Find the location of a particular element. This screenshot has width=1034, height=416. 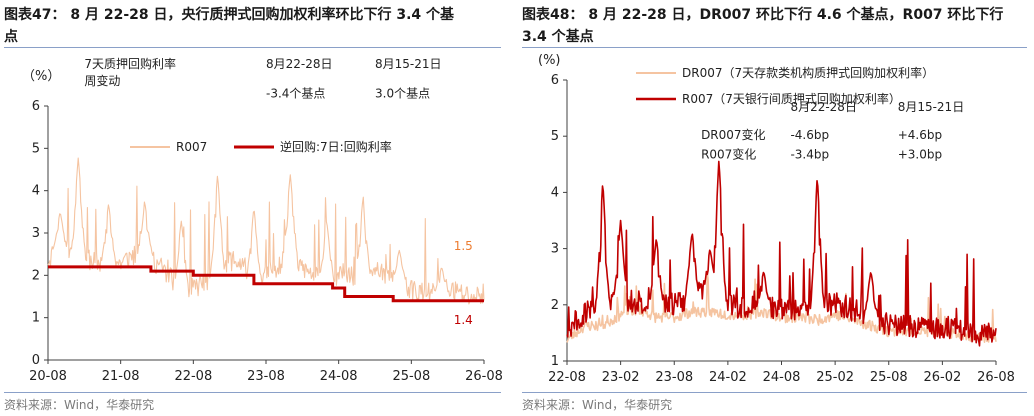

annotation-1: 8月15-21日 is located at coordinates (931, 107).